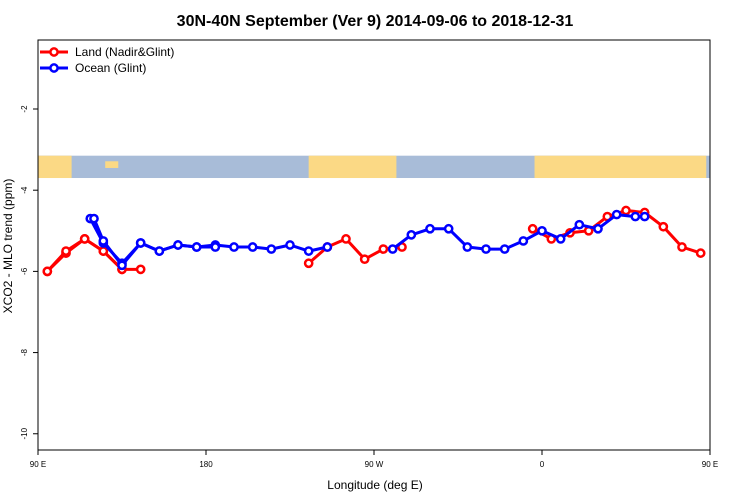  What do you see at coordinates (24, 433) in the screenshot?
I see `y-tick-label: -10` at bounding box center [24, 433].